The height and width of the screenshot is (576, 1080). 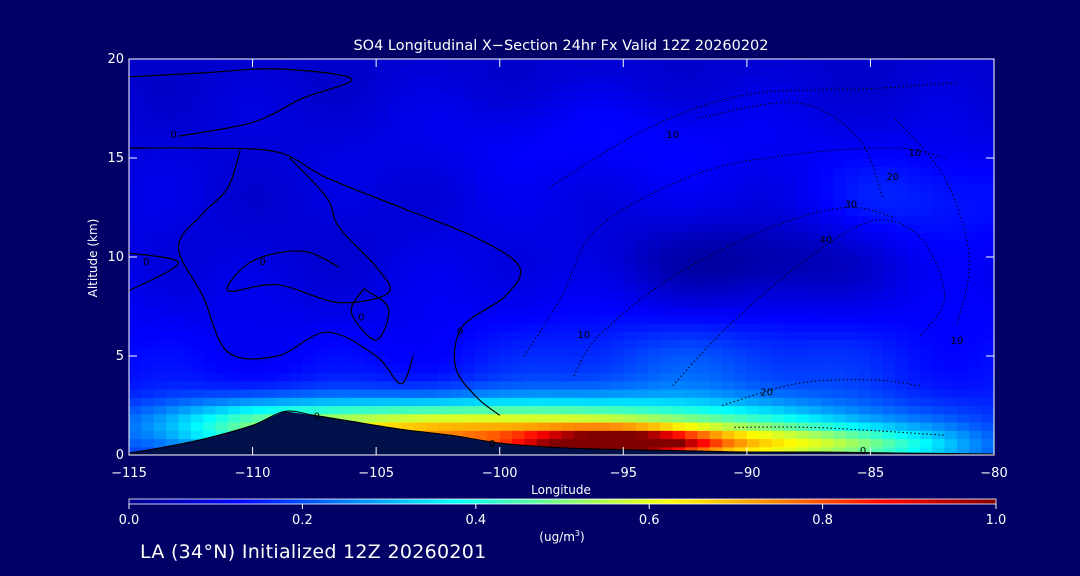 I want to click on contour-solid, so click(x=308, y=230).